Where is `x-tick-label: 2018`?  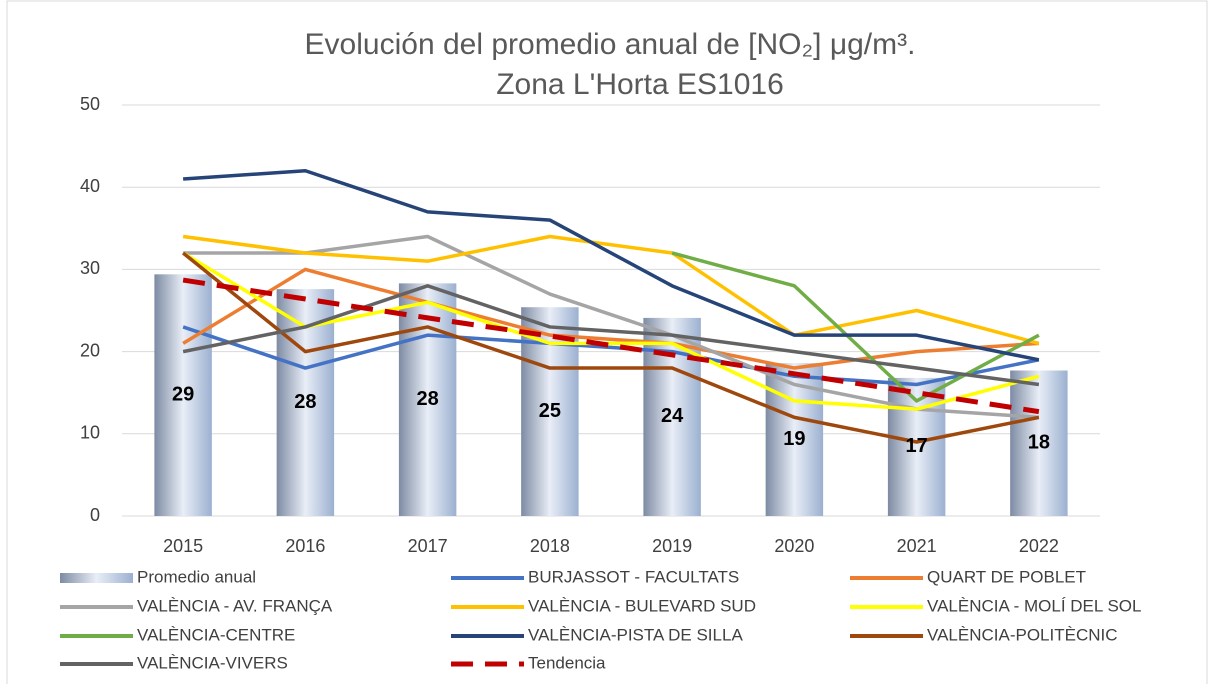 x-tick-label: 2018 is located at coordinates (550, 546).